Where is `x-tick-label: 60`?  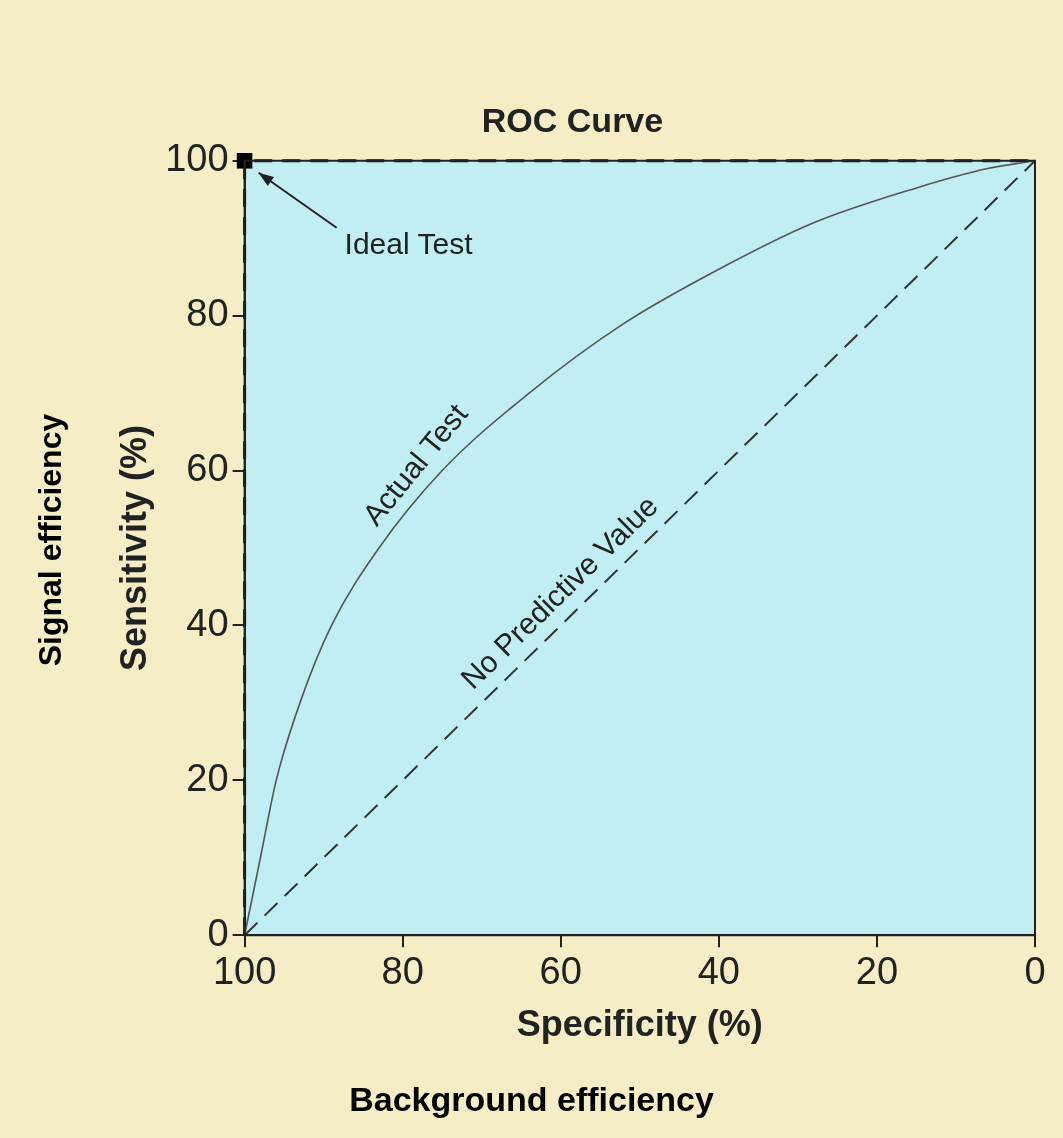 x-tick-label: 60 is located at coordinates (560, 971).